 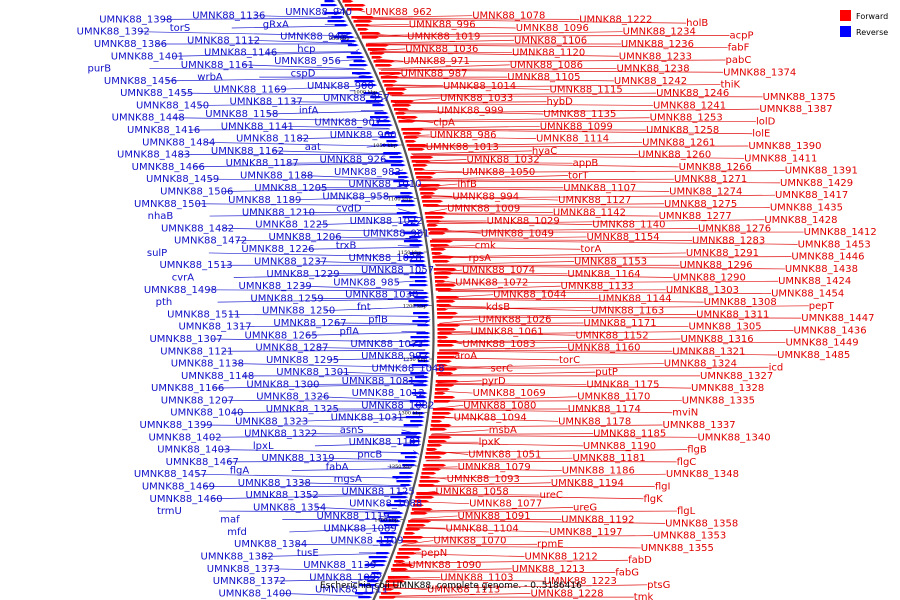 What do you see at coordinates (434, 73) in the screenshot?
I see `gene-label: UMNK88_987` at bounding box center [434, 73].